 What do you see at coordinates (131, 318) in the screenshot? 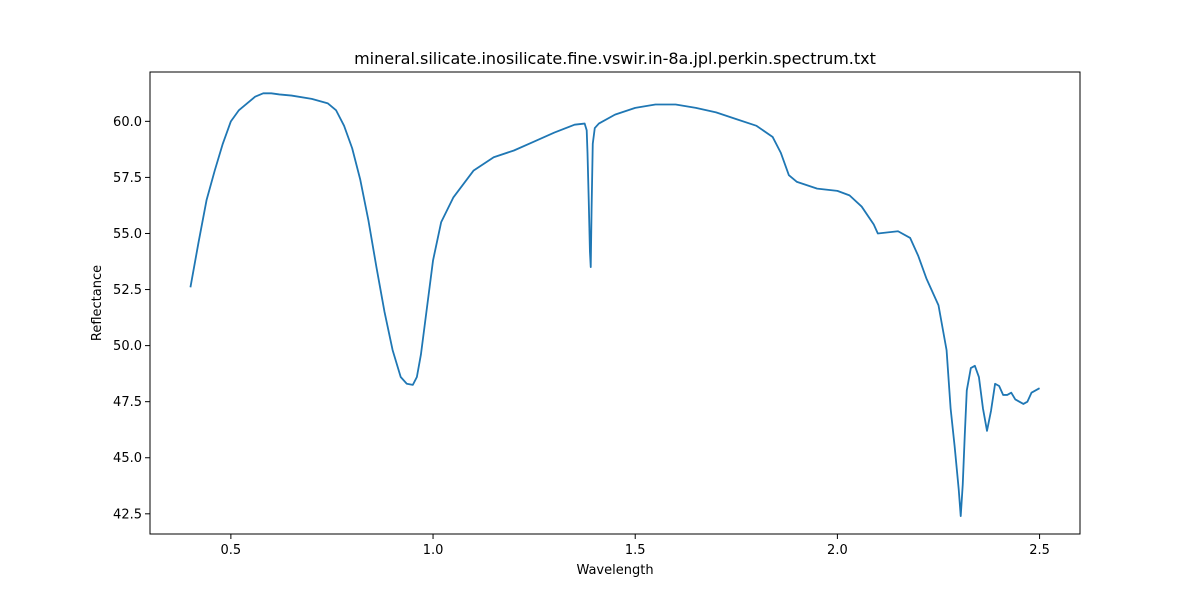
I see `y-axis: 42.5 45.0 47.5 50.0 52.5 55.0 57.5 60.0` at bounding box center [131, 318].